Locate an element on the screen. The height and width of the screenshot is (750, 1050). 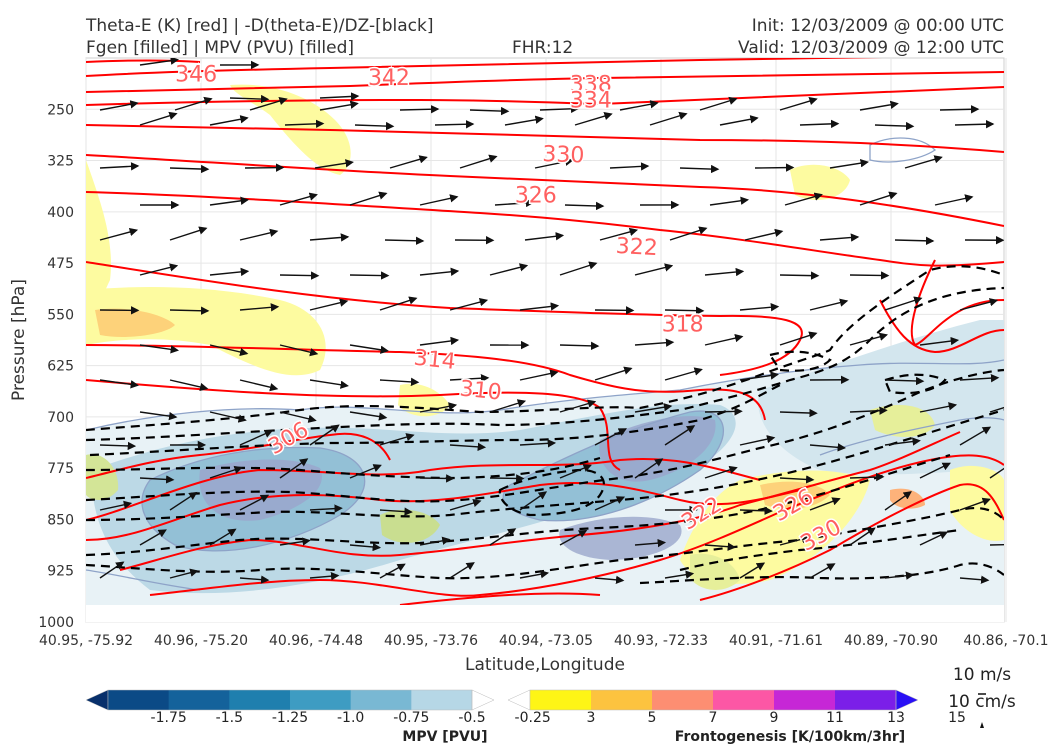
theta-e-line-a is located at coordinates (423, 489).